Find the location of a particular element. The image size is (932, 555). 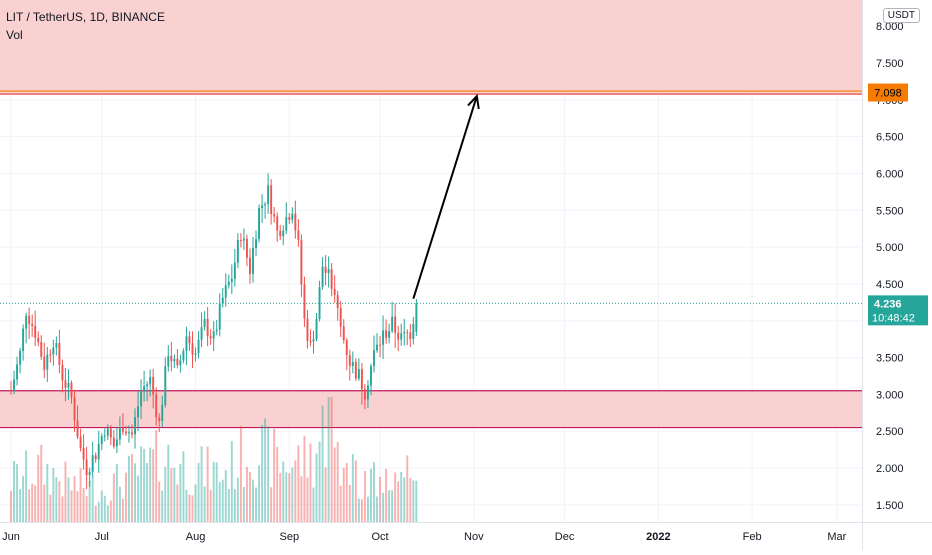

x-tick-label: Jun is located at coordinates (11, 537).